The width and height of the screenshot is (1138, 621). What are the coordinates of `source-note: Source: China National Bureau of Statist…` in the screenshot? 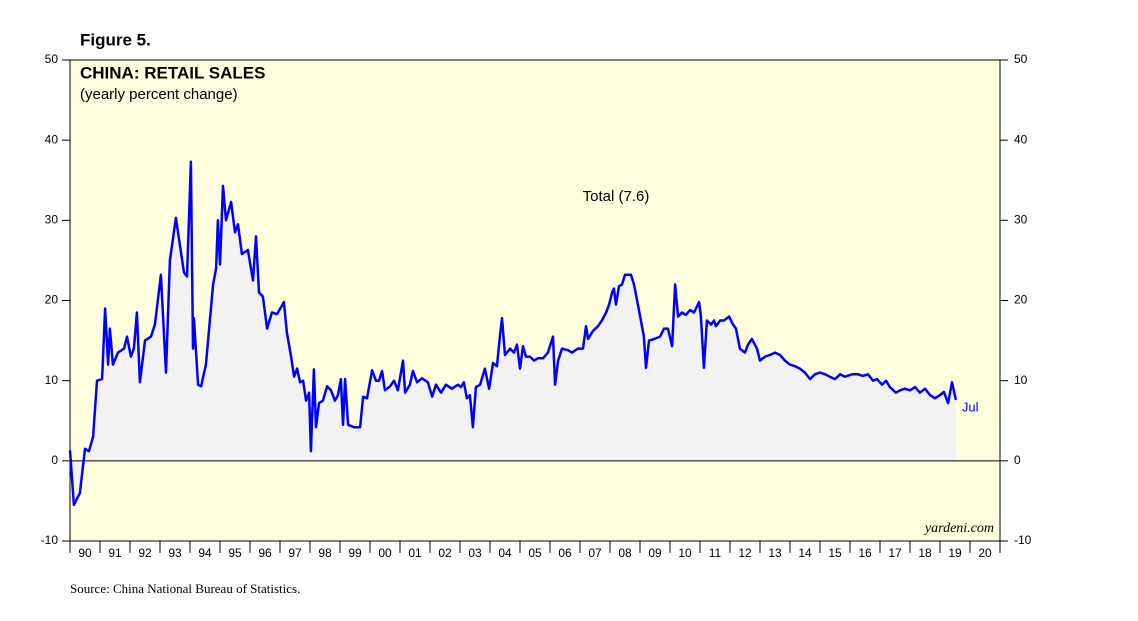 It's located at (185, 588).